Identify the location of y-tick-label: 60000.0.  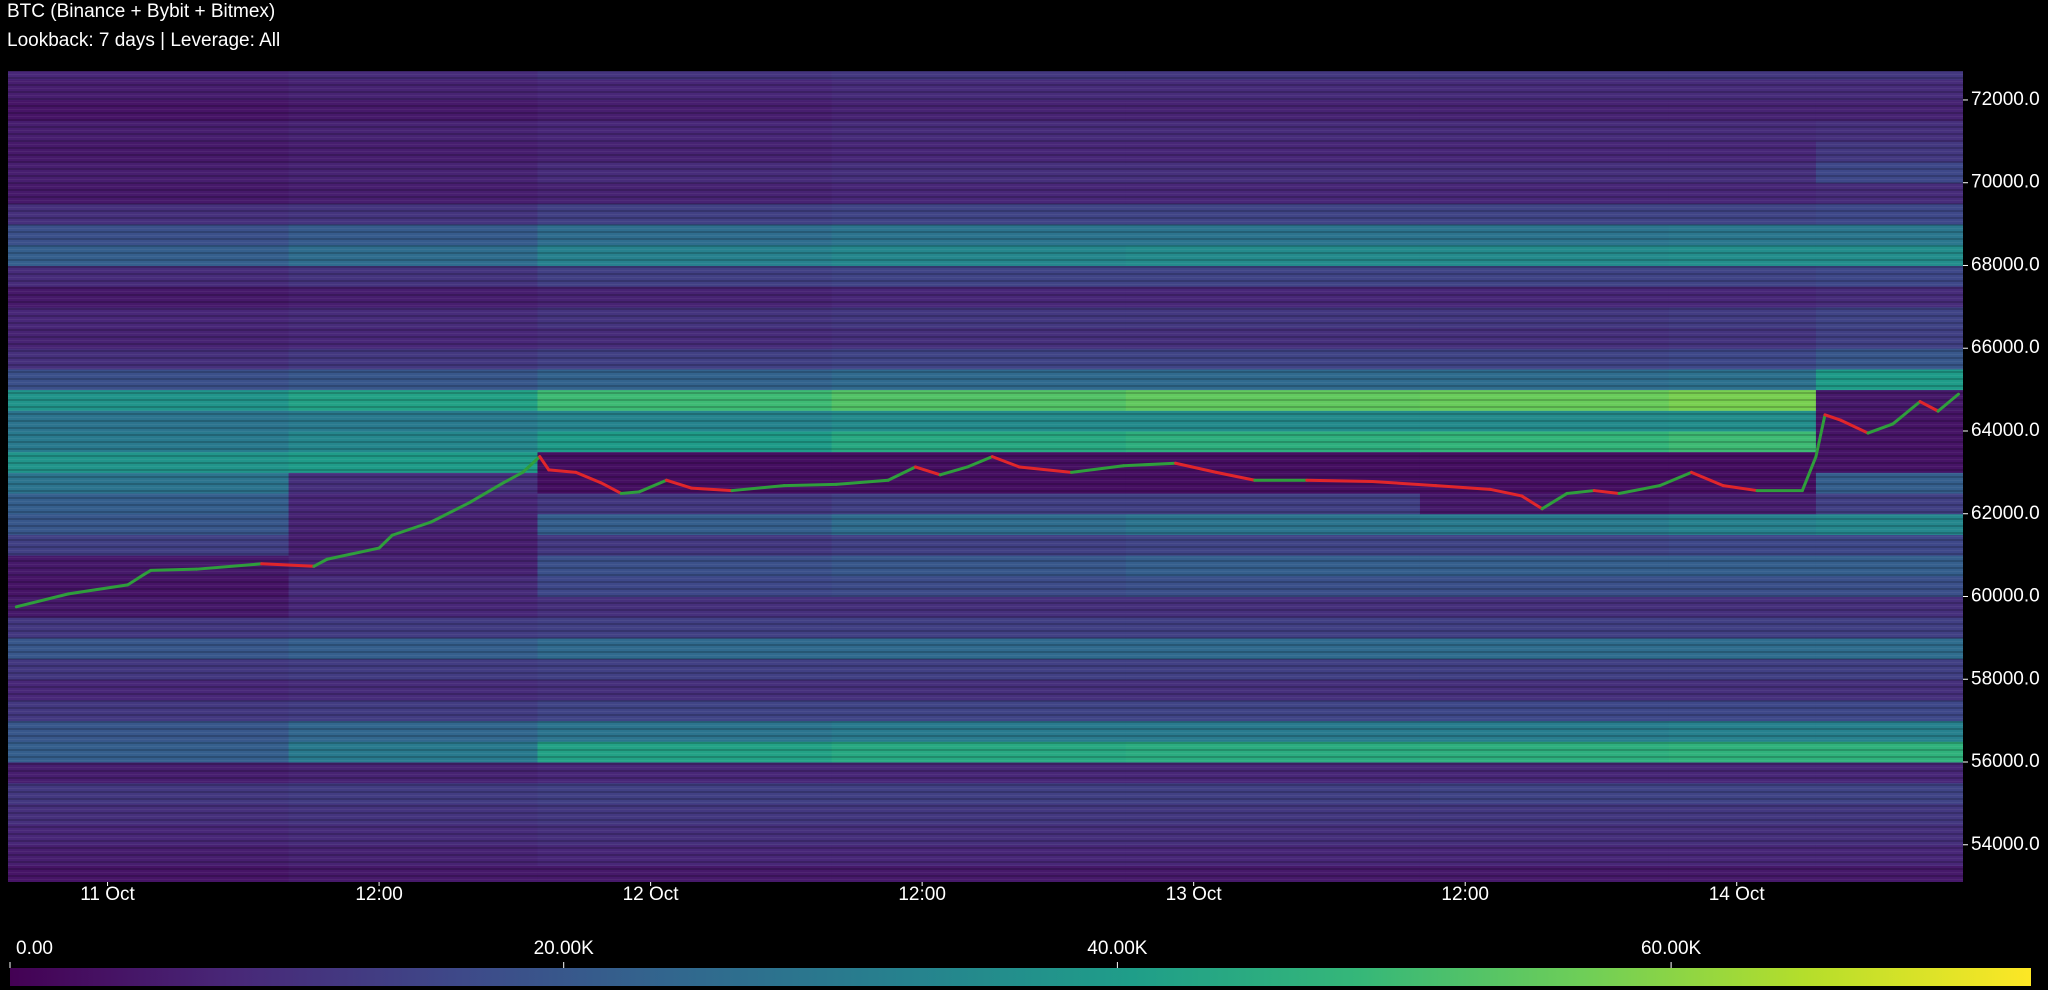
(2005, 596).